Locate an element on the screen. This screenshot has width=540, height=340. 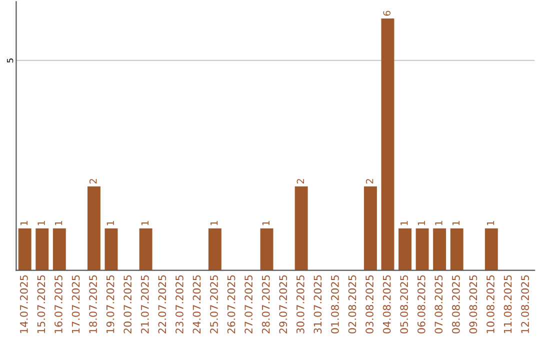
x-tick-label: 27.07.2025 is located at coordinates (248, 304).